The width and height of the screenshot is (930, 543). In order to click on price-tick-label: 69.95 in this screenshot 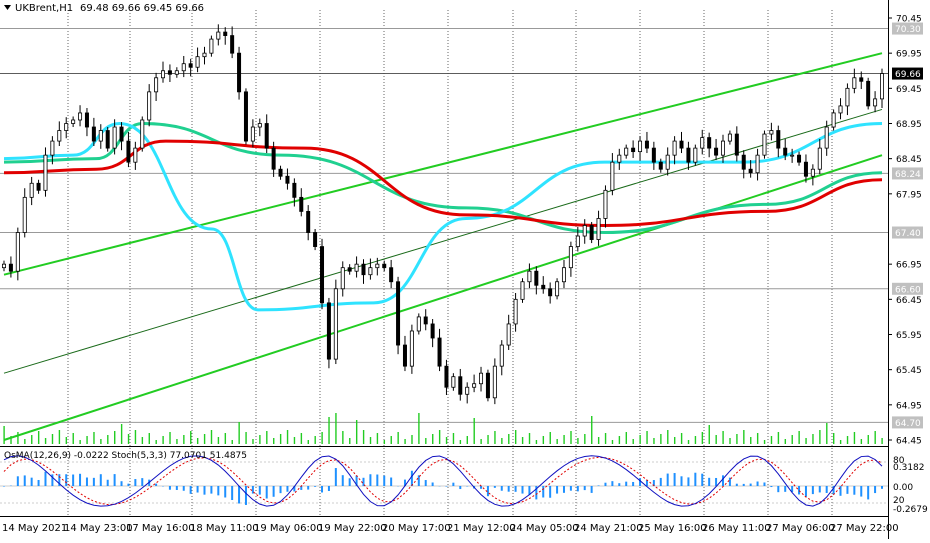, I will do `click(909, 55)`.